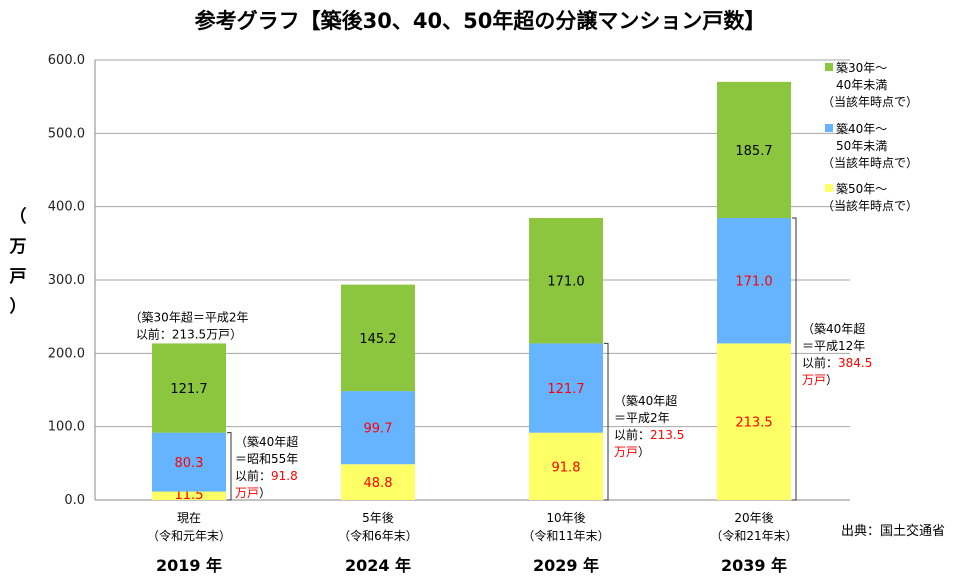 The width and height of the screenshot is (960, 585). I want to click on x-year-label: 2039 年, so click(754, 565).